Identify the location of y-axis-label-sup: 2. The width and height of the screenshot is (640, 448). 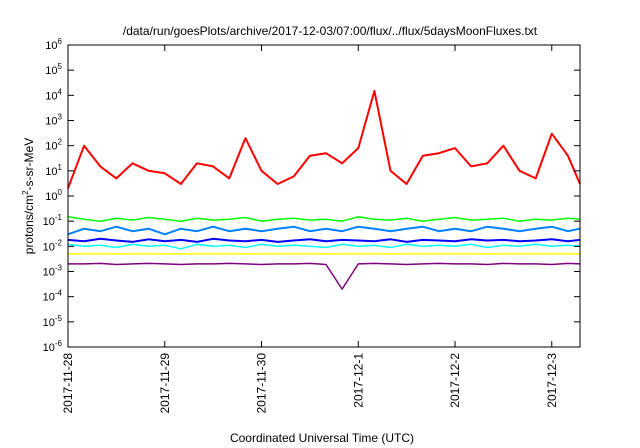
(25, 192).